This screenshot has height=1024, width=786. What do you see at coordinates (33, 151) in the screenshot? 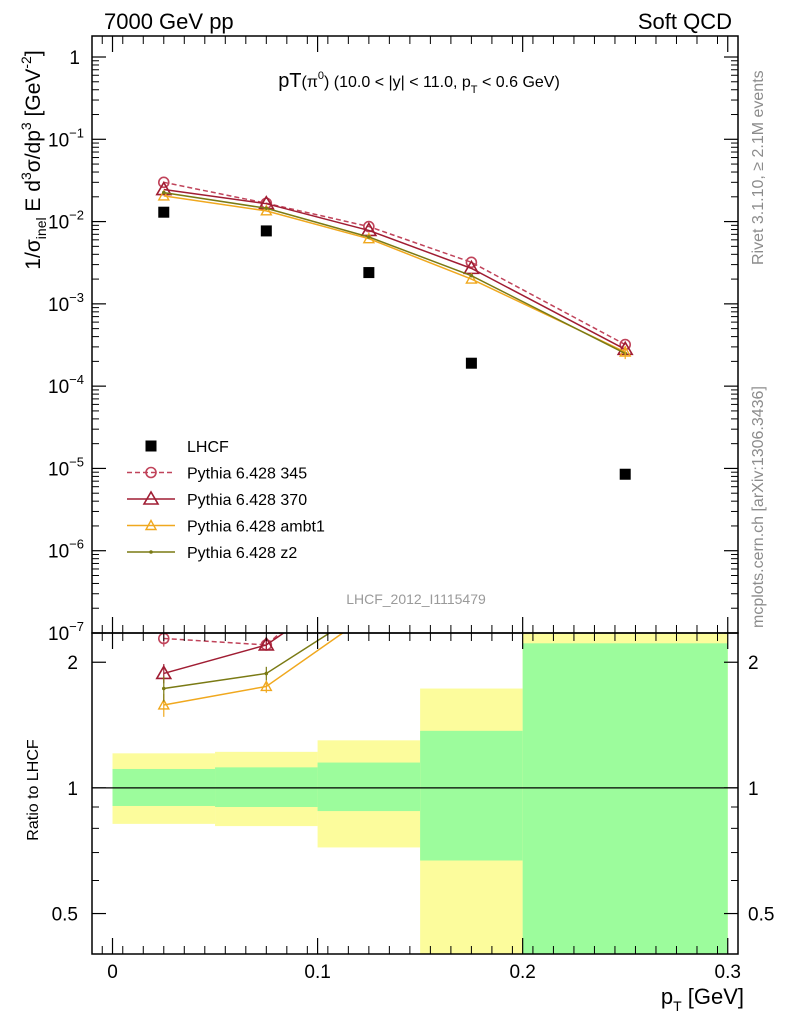
I see `ylabel-part3: σ/dp` at bounding box center [33, 151].